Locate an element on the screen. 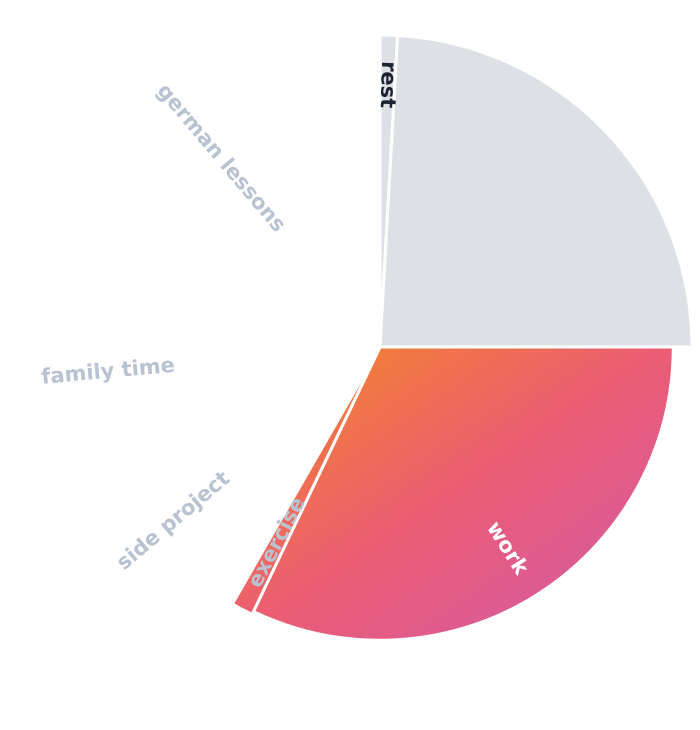 This screenshot has height=730, width=700. slice-label: side project is located at coordinates (173, 520).